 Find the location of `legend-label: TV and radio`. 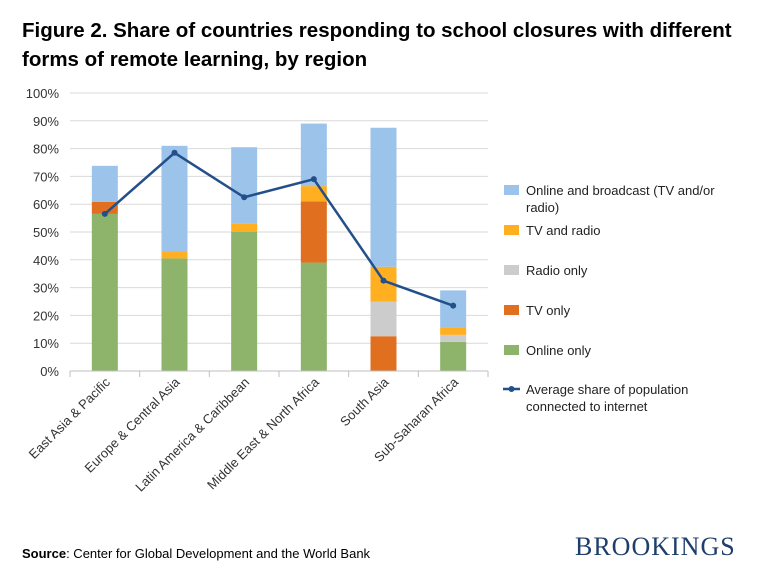

legend-label: TV and radio is located at coordinates (563, 230).